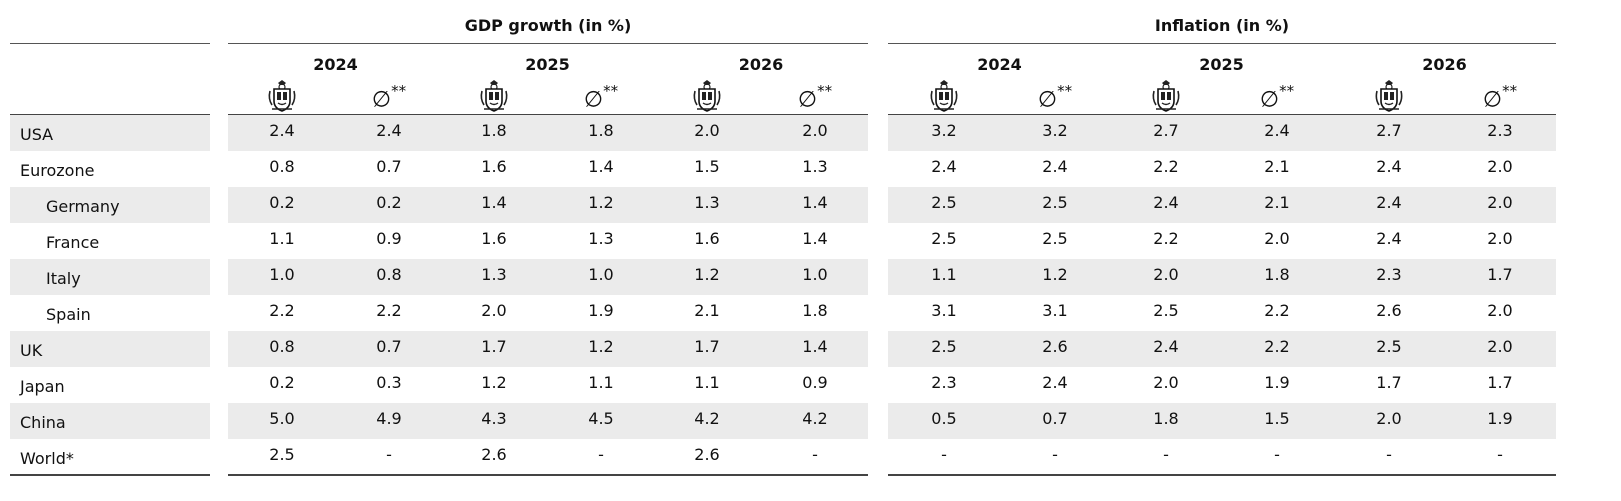  I want to click on row-label: Italy, so click(63, 278).